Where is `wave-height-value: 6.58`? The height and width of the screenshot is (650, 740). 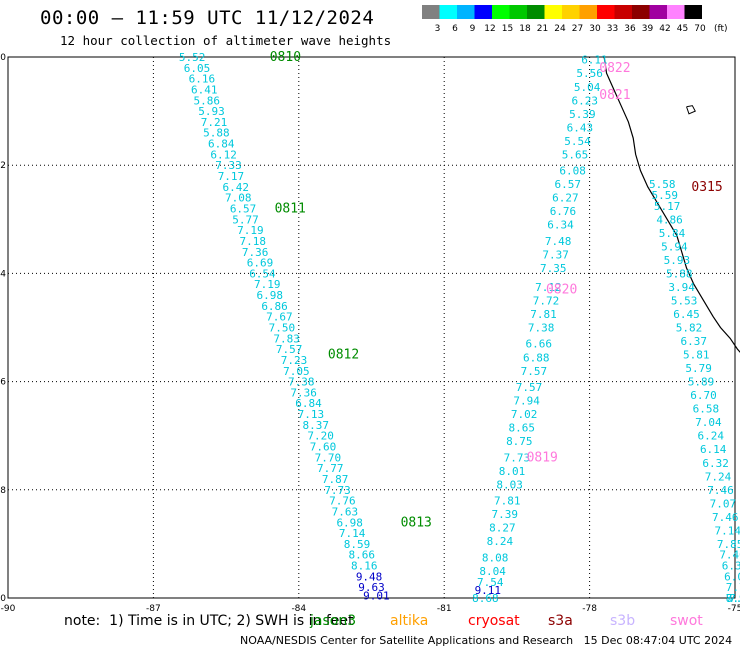 wave-height-value: 6.58 is located at coordinates (706, 409).